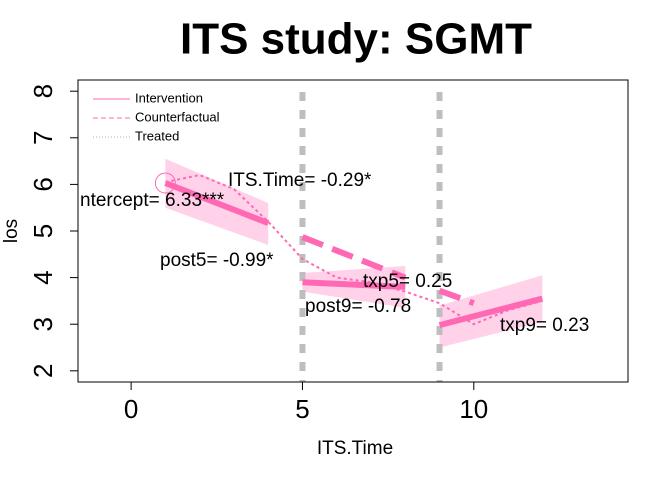 The width and height of the screenshot is (672, 485). Describe the element at coordinates (177, 116) in the screenshot. I see `legend-label: Counterfactual` at that location.